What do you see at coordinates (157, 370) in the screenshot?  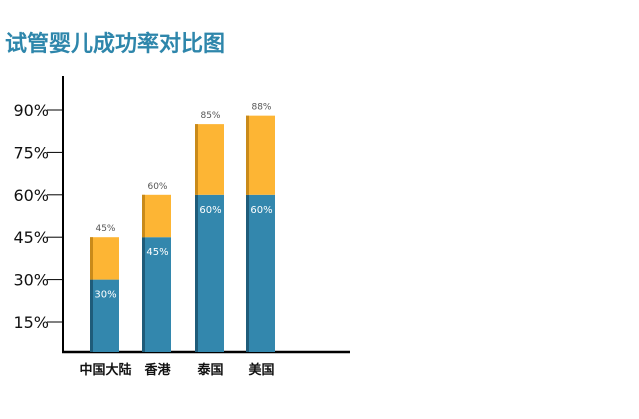 I see `x-category-label: 香港` at bounding box center [157, 370].